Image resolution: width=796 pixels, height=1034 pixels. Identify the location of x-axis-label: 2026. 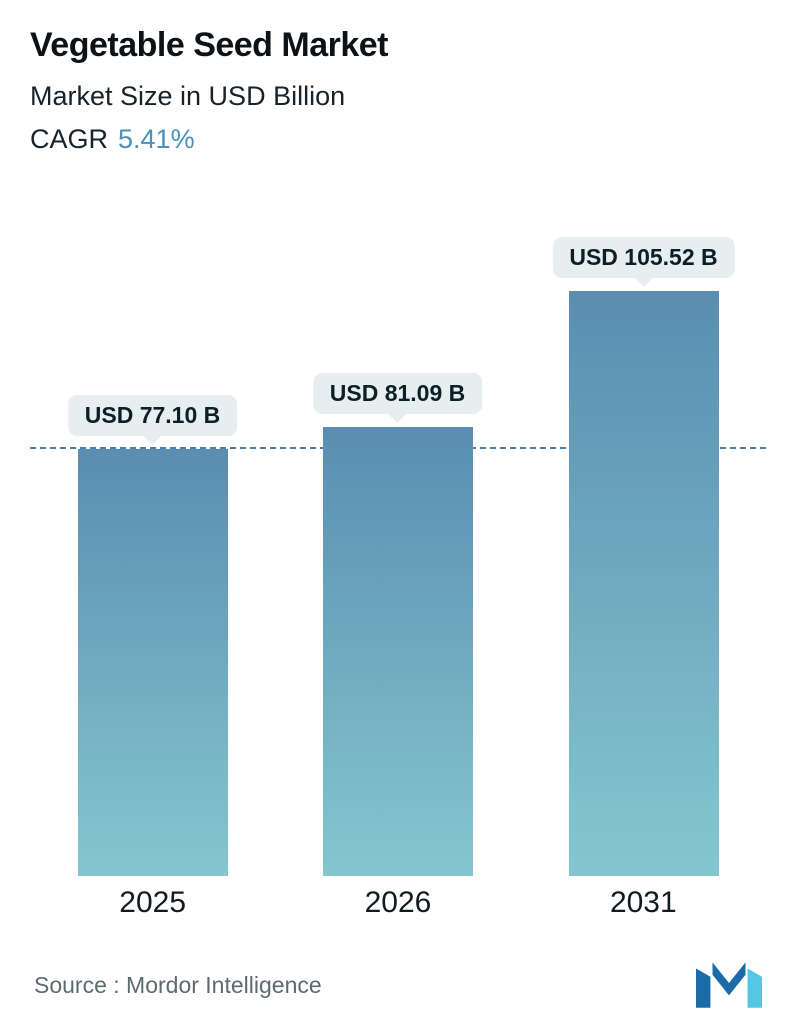
(398, 903).